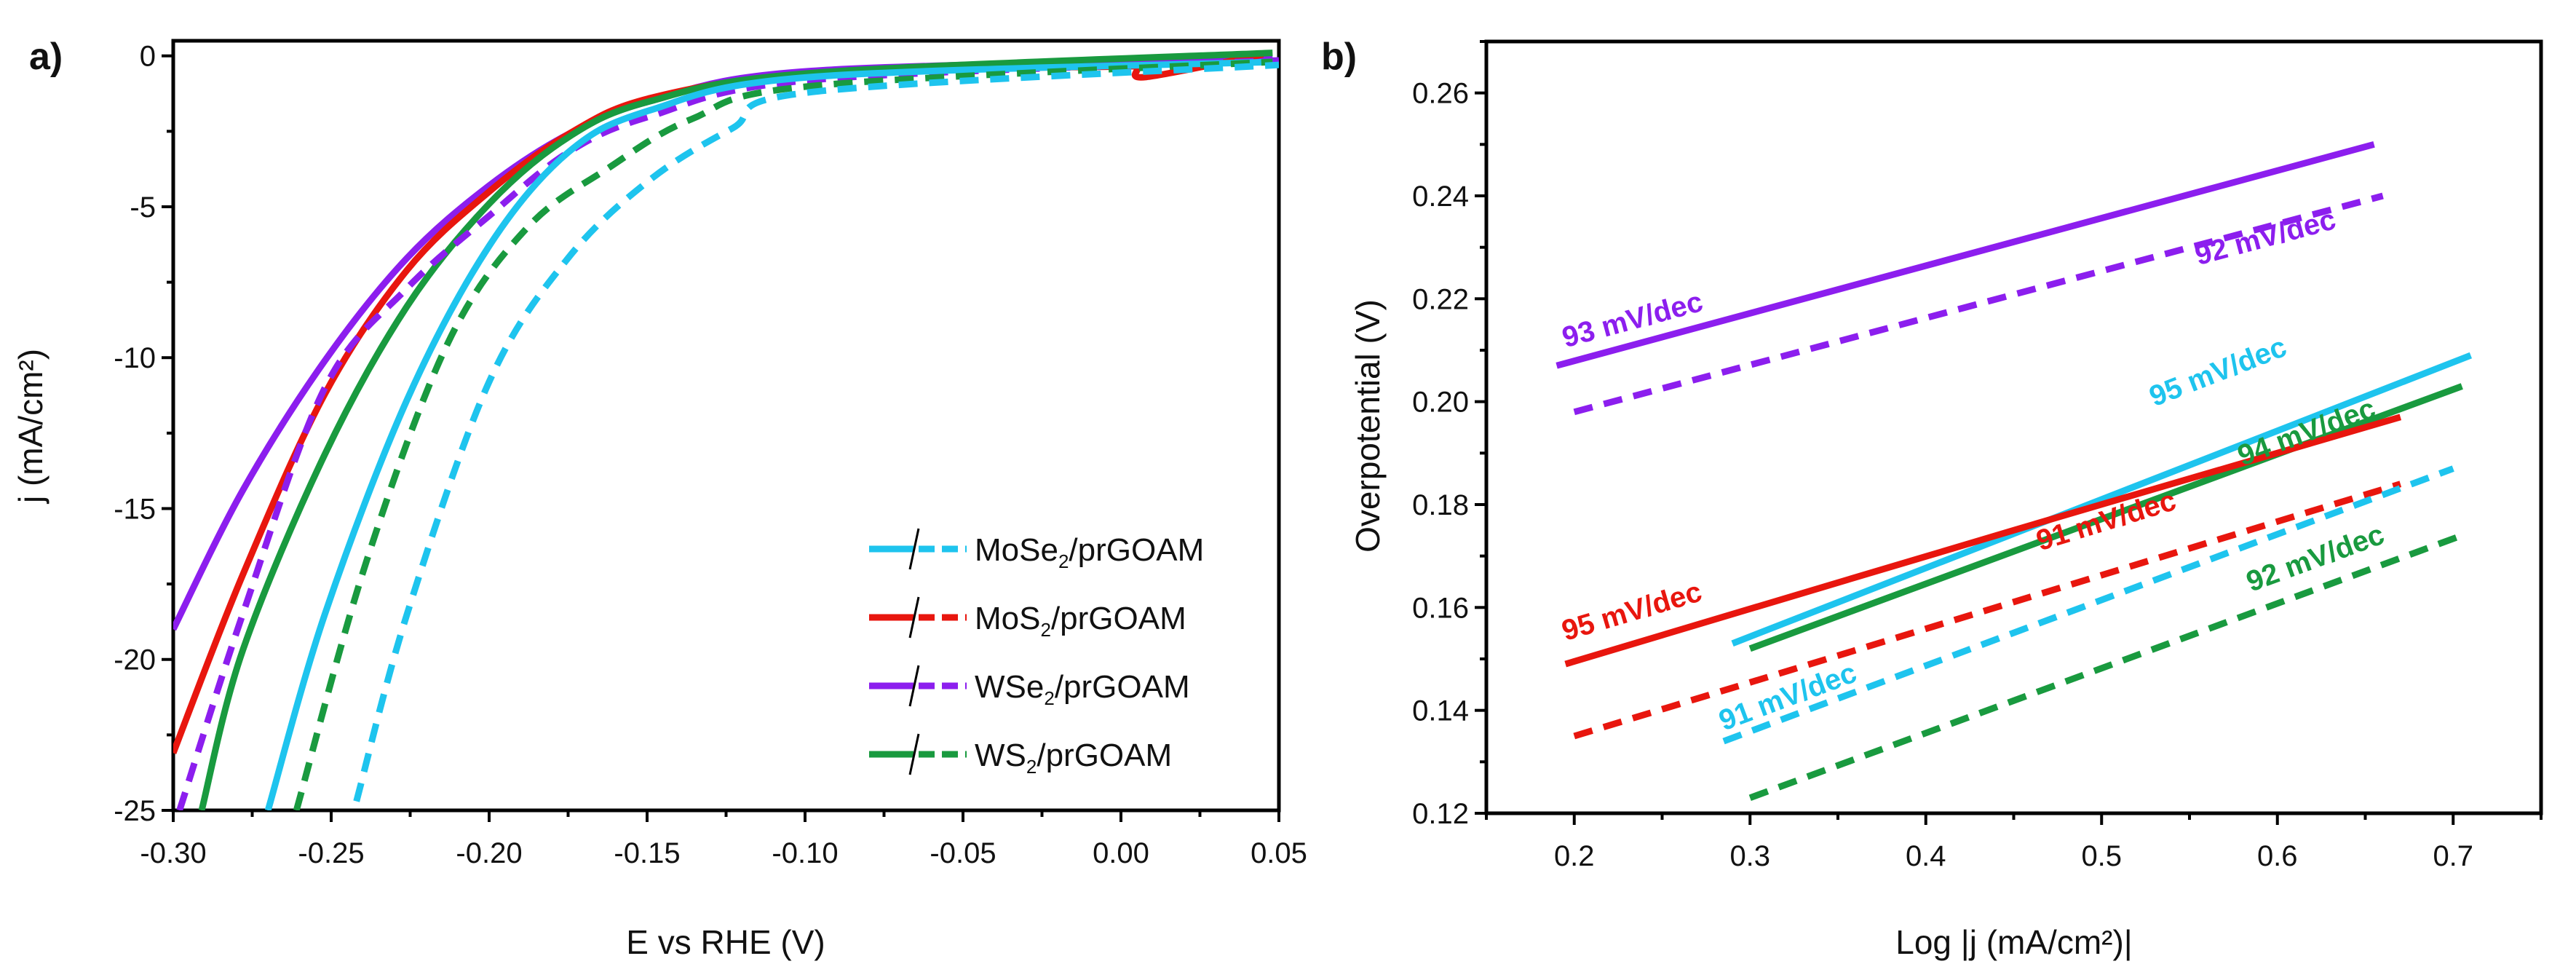 This screenshot has width=2576, height=980. I want to click on y-tick-label: 0.12, so click(1440, 814).